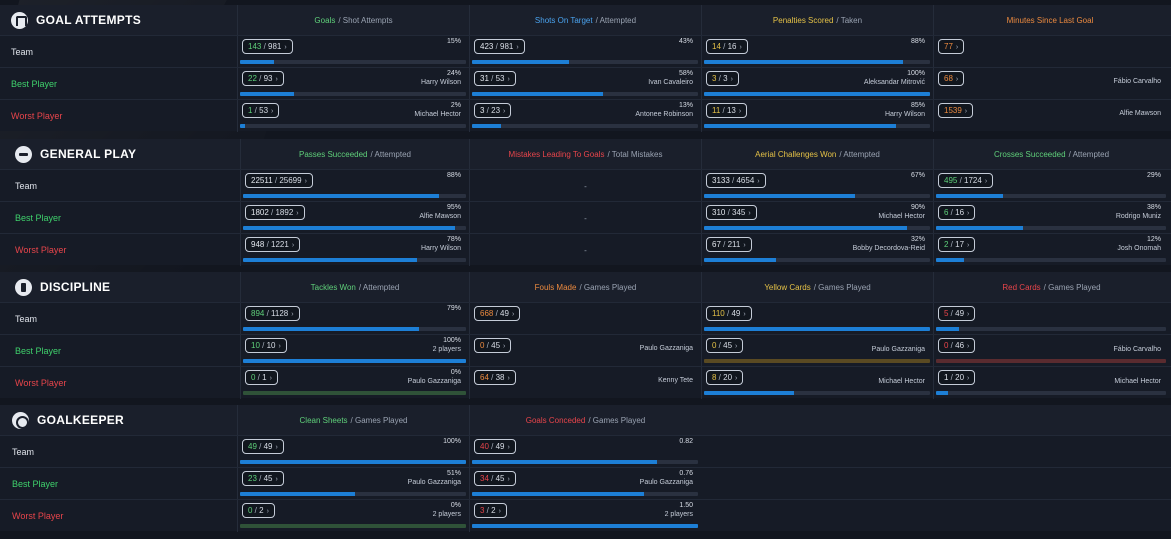 The height and width of the screenshot is (539, 1171). What do you see at coordinates (279, 180) in the screenshot?
I see `stat-value-button: 22511 / 25699 ›` at bounding box center [279, 180].